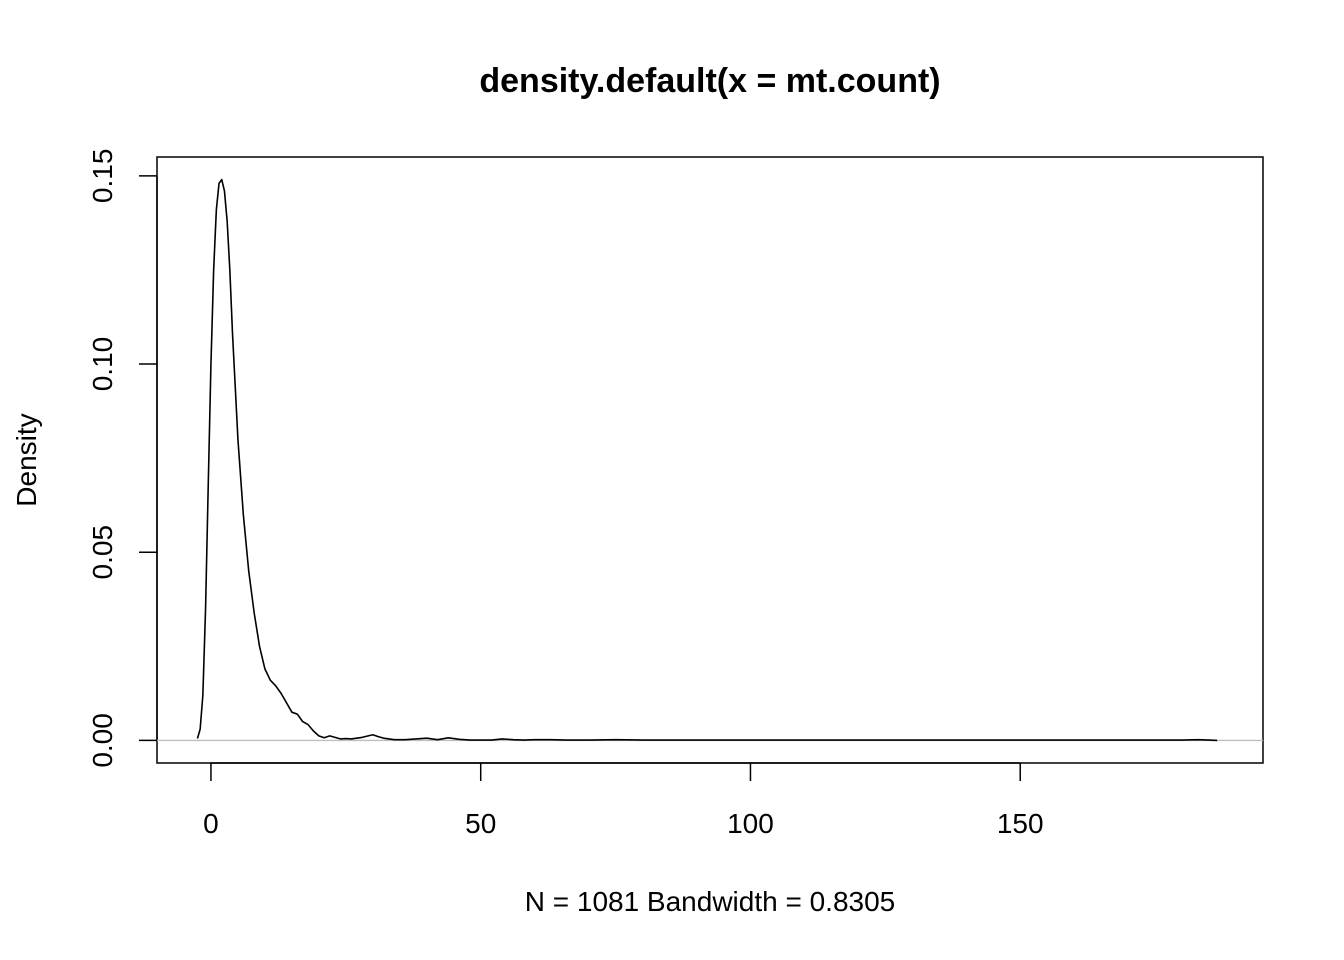  Describe the element at coordinates (102, 176) in the screenshot. I see `y-tick-label: 0.15` at that location.